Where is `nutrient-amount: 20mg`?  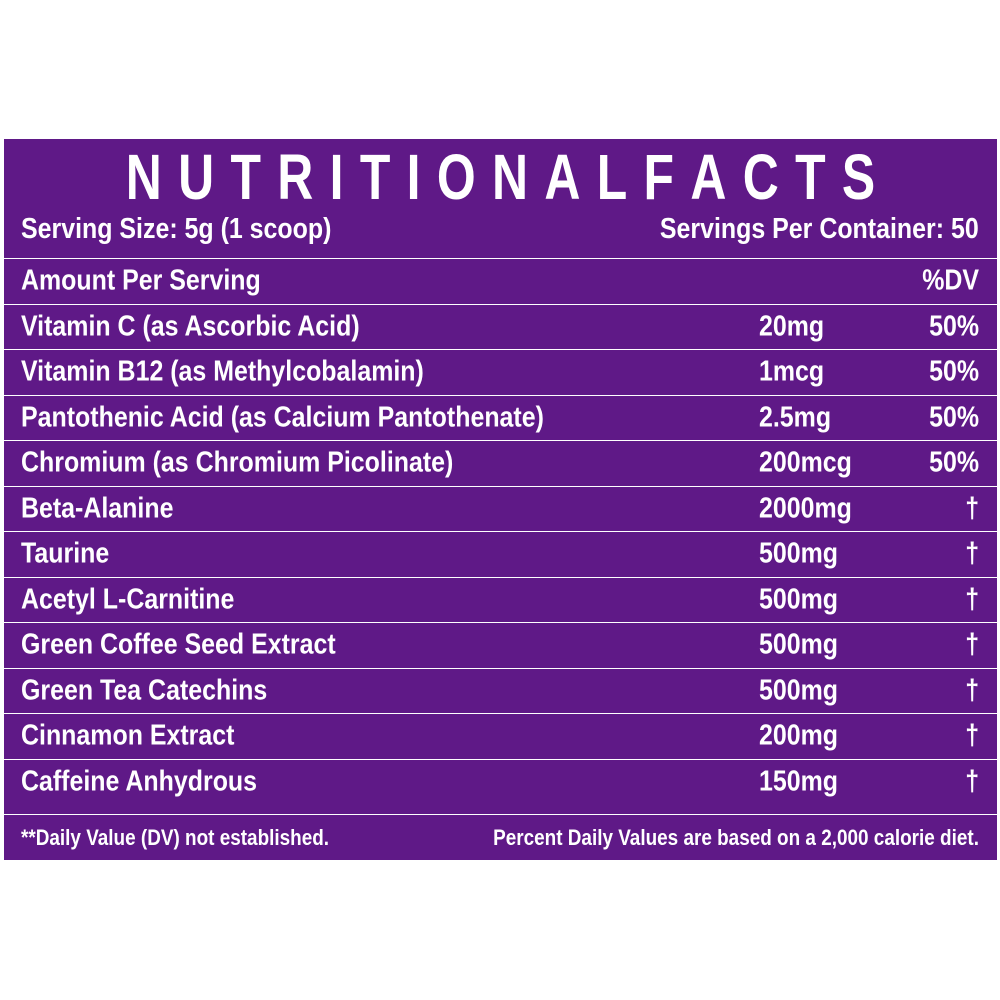
nutrient-amount: 20mg is located at coordinates (792, 326).